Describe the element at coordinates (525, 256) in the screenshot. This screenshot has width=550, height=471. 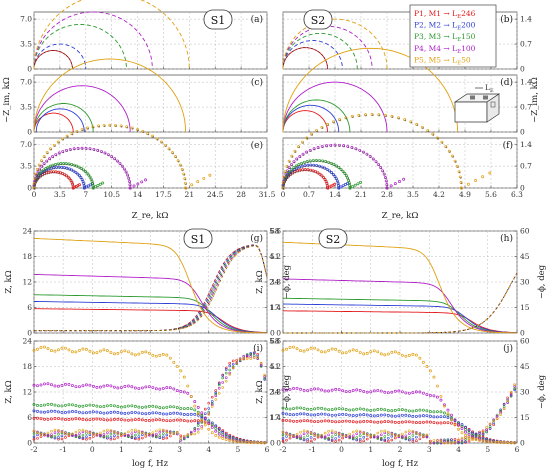
I see `y2-tick-label: 45` at that location.